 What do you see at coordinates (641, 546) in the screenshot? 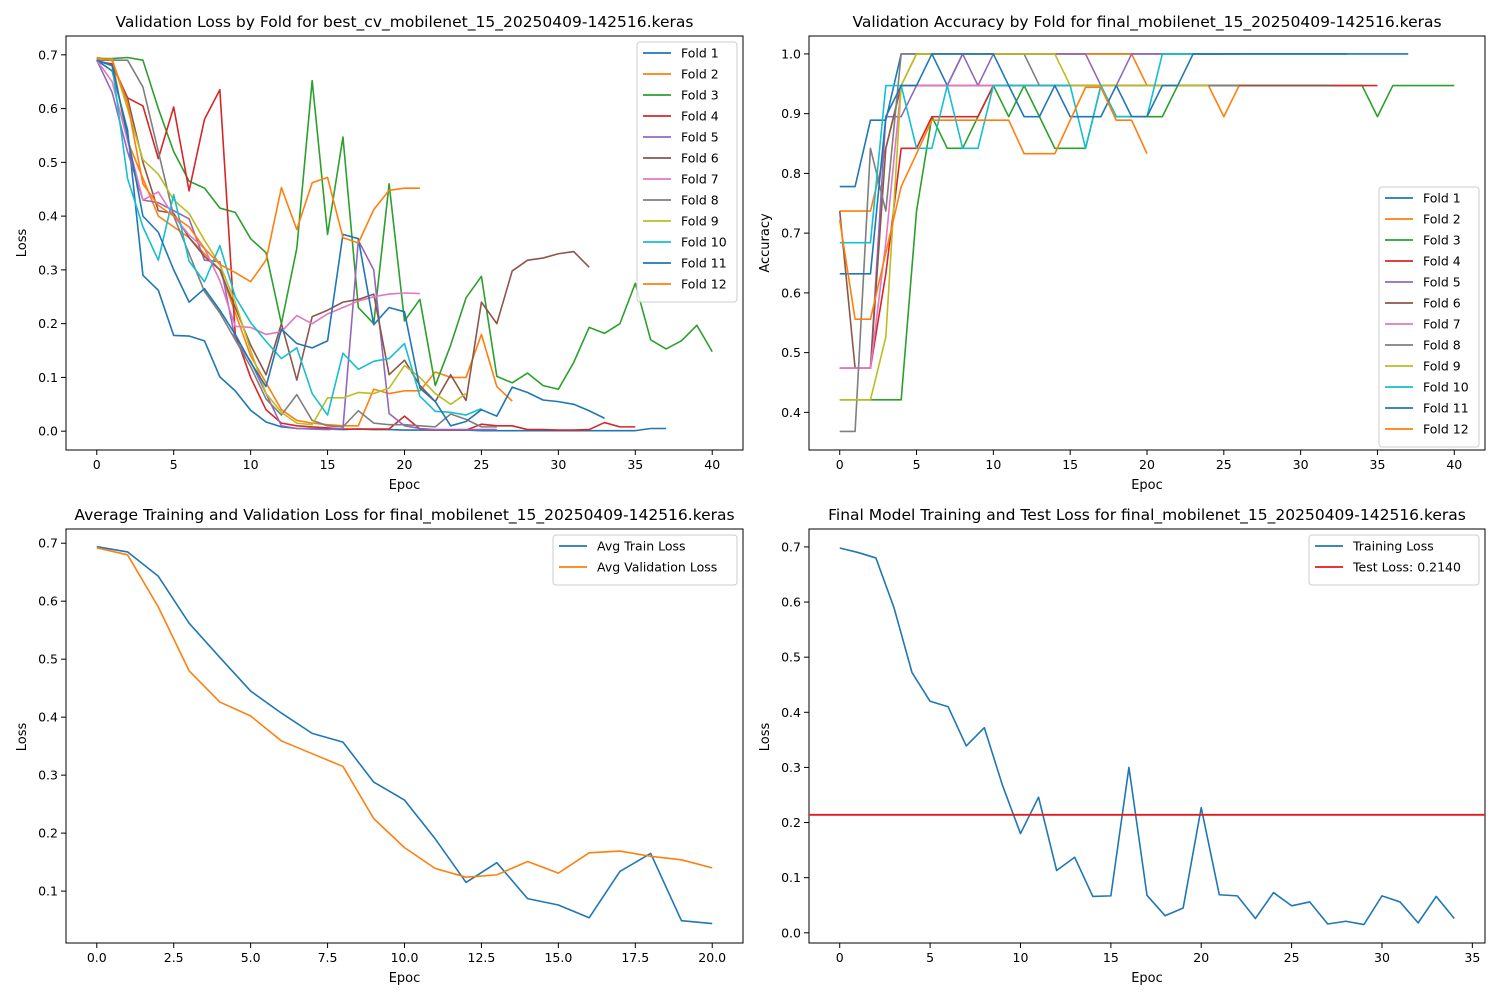
I see `legend-label: Avg Train Loss` at bounding box center [641, 546].